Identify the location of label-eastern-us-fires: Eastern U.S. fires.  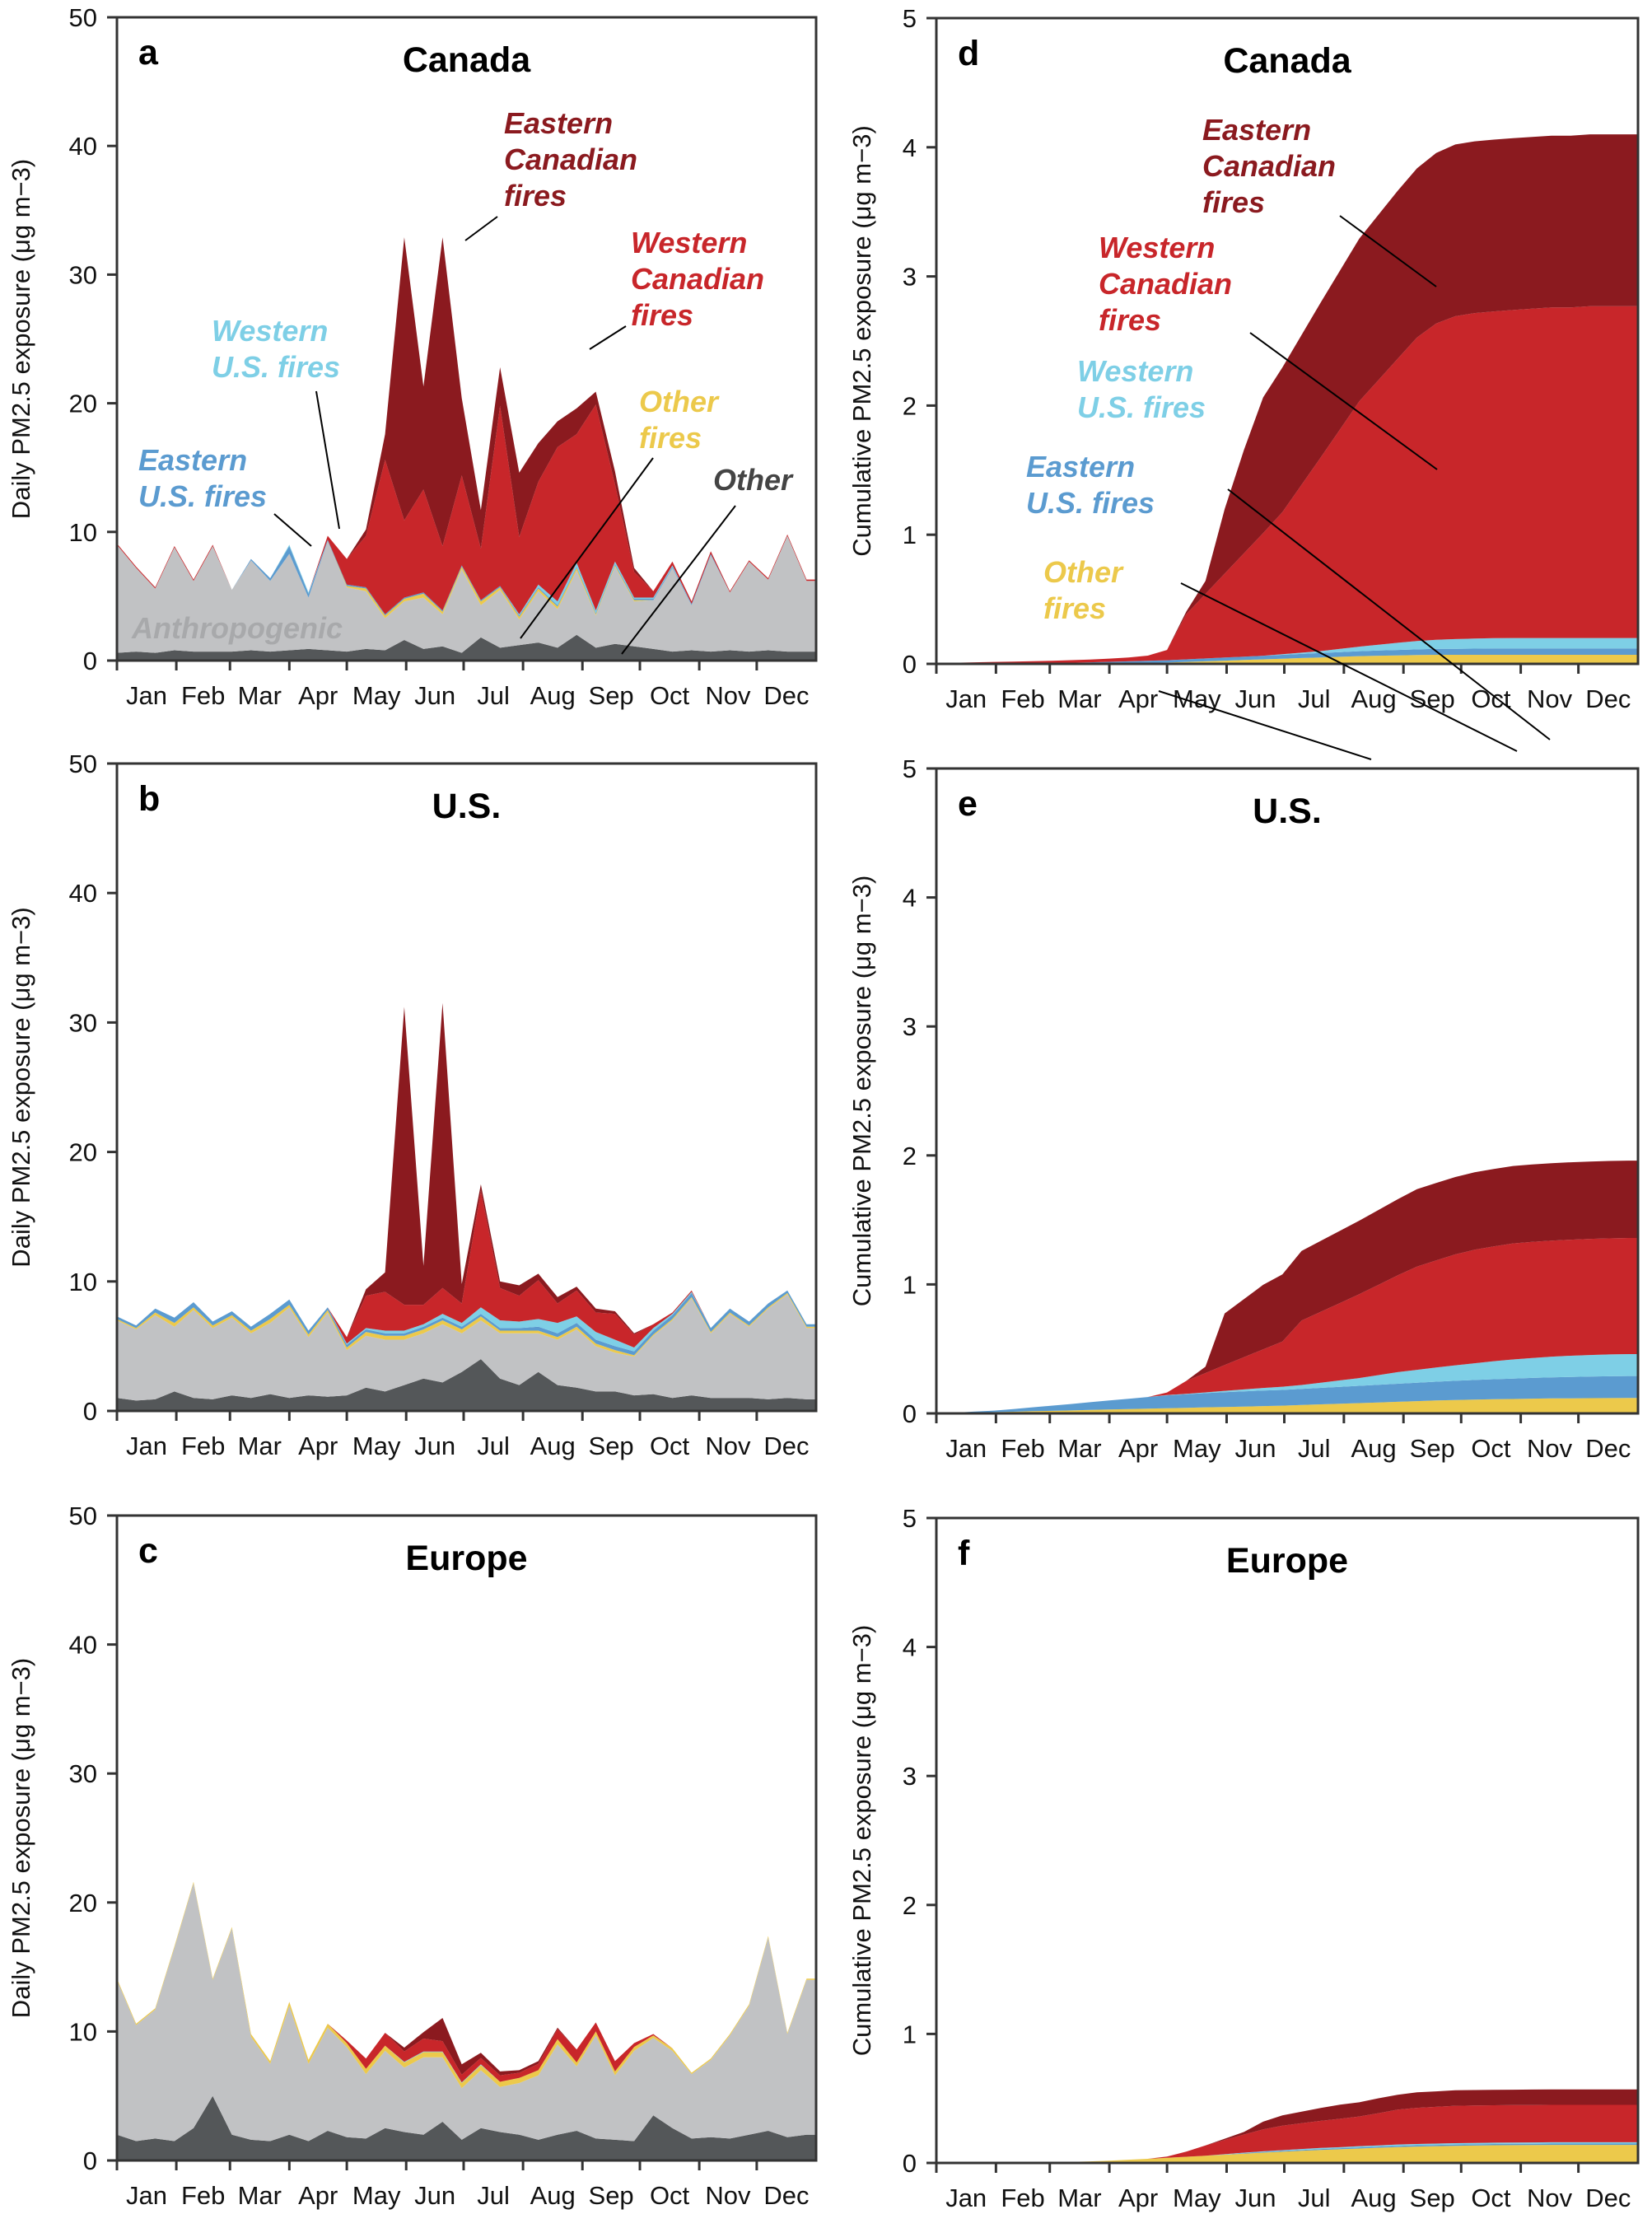
(202, 478).